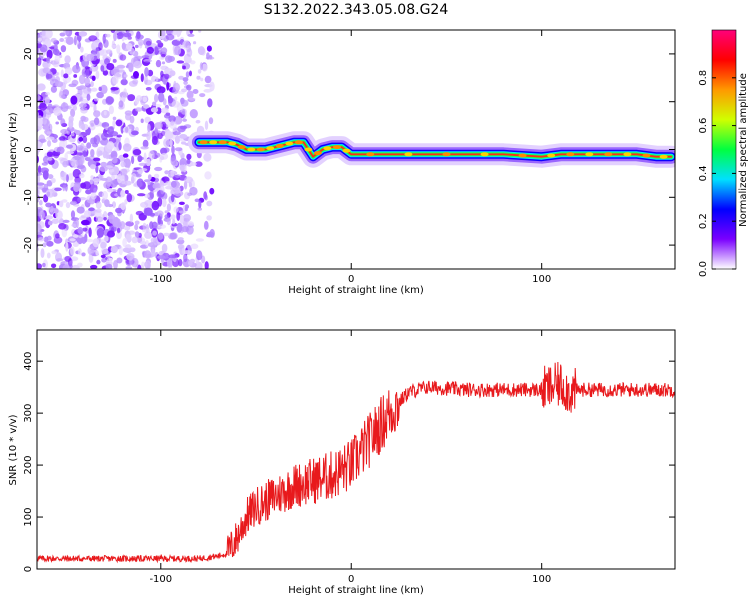  I want to click on snr-y-tick-label: 400, so click(28, 361).